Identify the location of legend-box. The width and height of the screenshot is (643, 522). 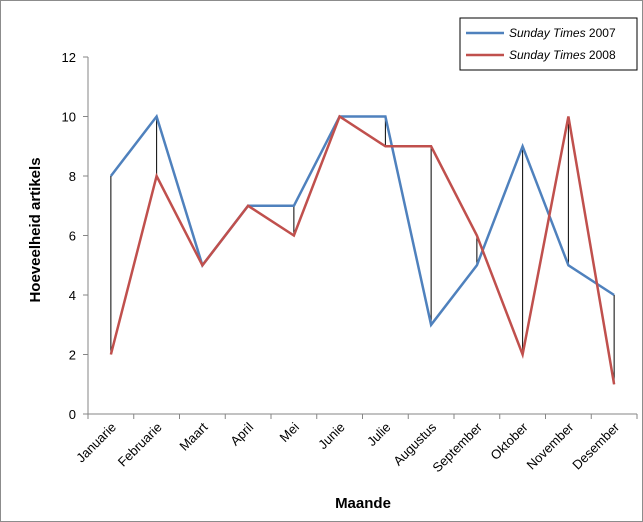
(548, 44).